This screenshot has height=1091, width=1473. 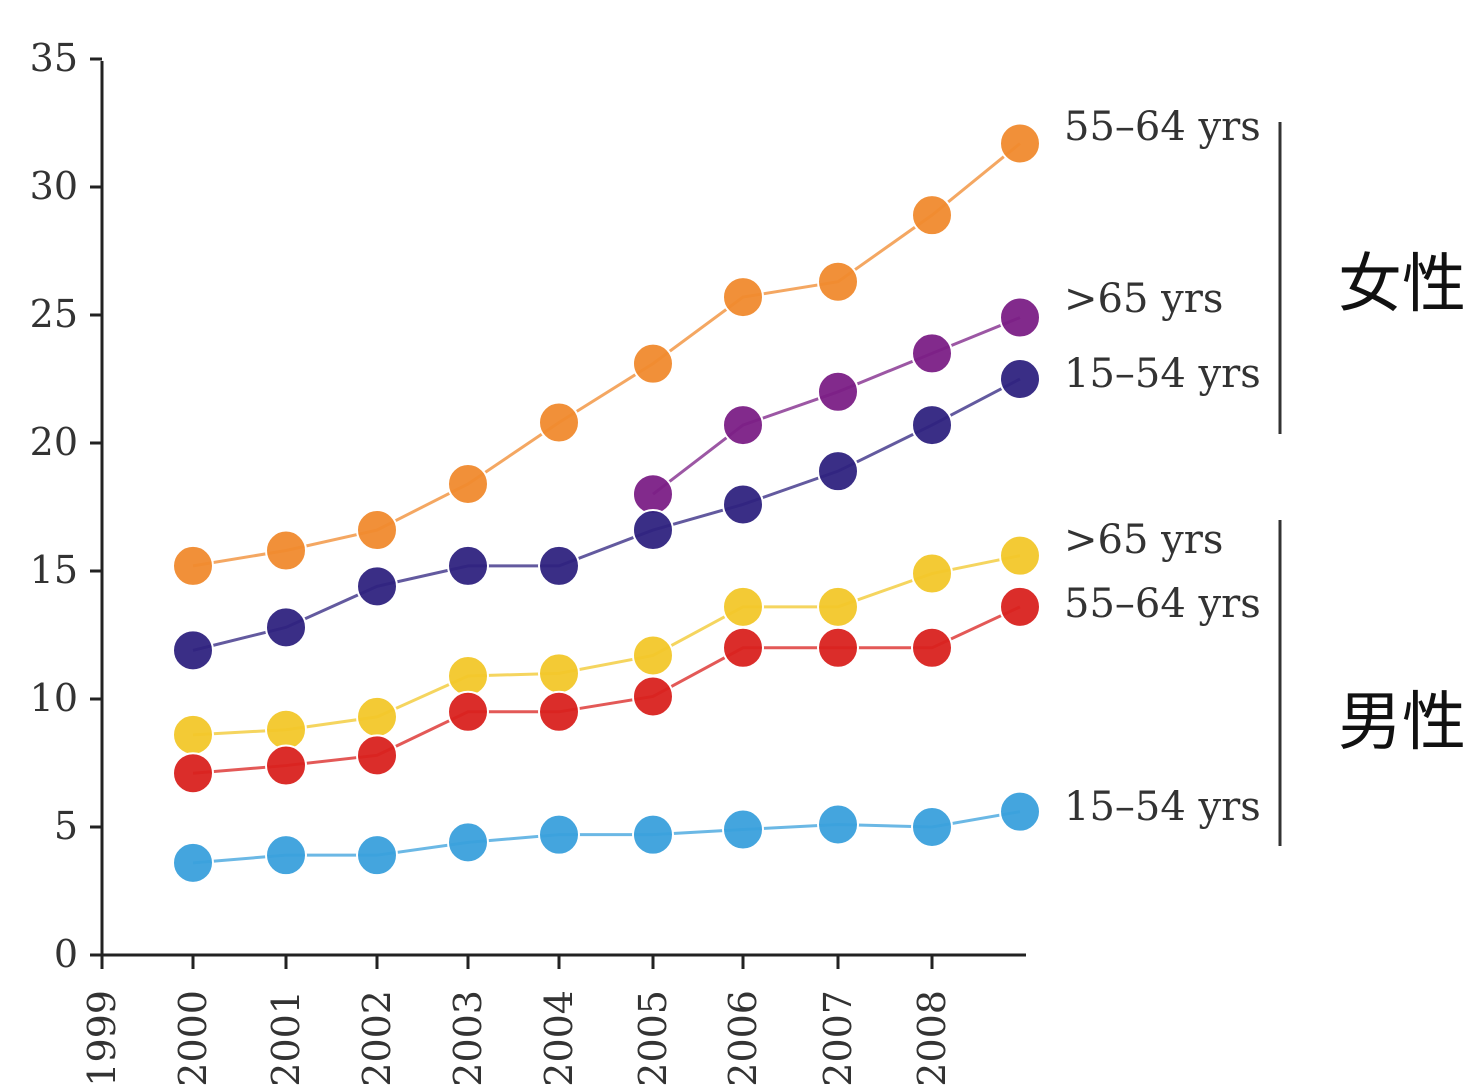 I want to click on x-tick-label: 2001, so click(x=286, y=1038).